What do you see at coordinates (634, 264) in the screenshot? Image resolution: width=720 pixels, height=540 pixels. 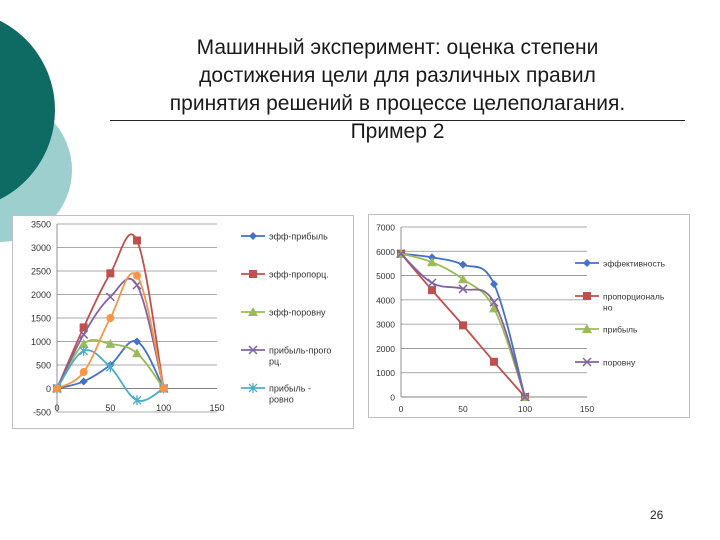 I see `legend-label: эффективность` at bounding box center [634, 264].